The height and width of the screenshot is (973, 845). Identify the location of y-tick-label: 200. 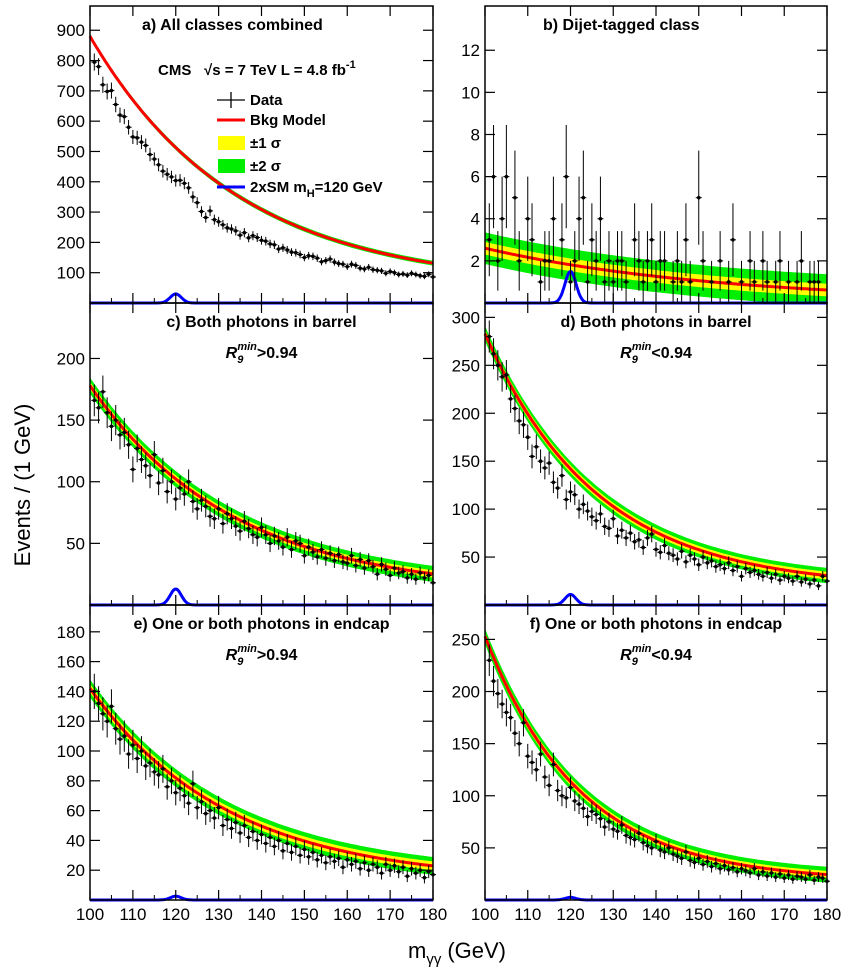
(71, 242).